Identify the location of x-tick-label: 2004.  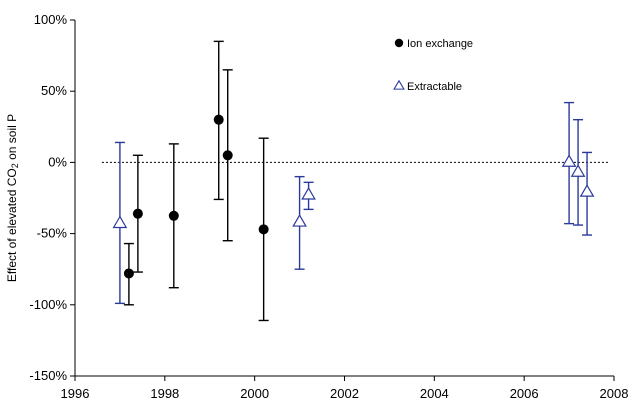
(434, 392).